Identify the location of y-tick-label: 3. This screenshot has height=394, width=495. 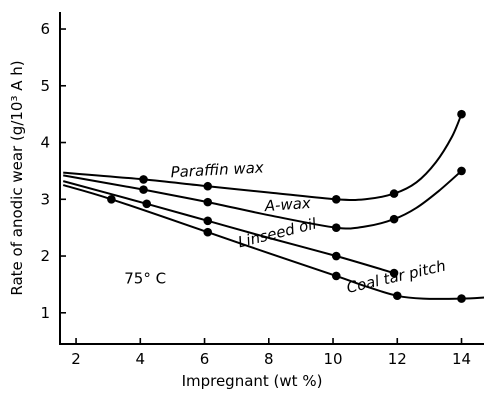
(45, 199).